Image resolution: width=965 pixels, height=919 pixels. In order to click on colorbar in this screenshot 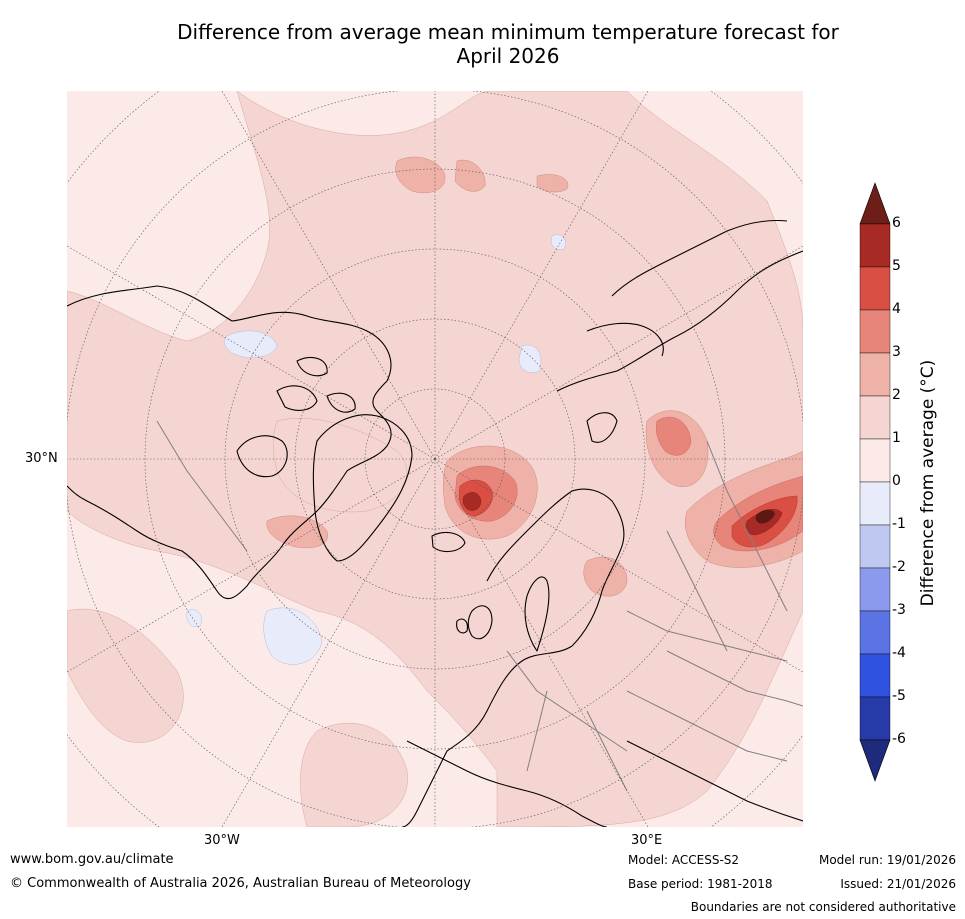, I will do `click(875, 482)`.